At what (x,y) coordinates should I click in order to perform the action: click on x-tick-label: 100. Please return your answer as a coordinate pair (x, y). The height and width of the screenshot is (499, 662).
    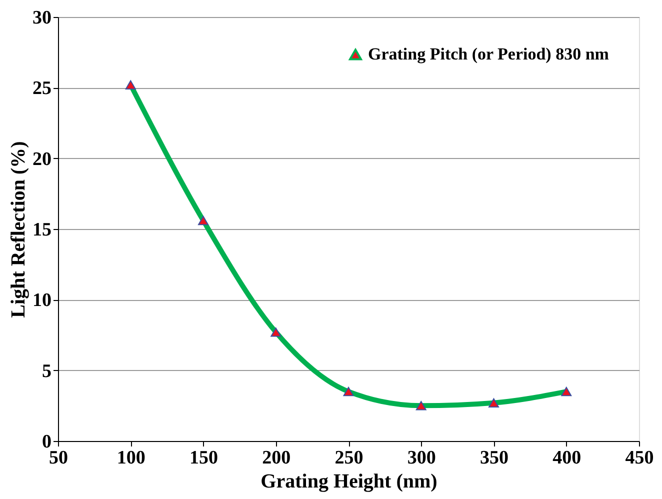
    Looking at the image, I should click on (131, 458).